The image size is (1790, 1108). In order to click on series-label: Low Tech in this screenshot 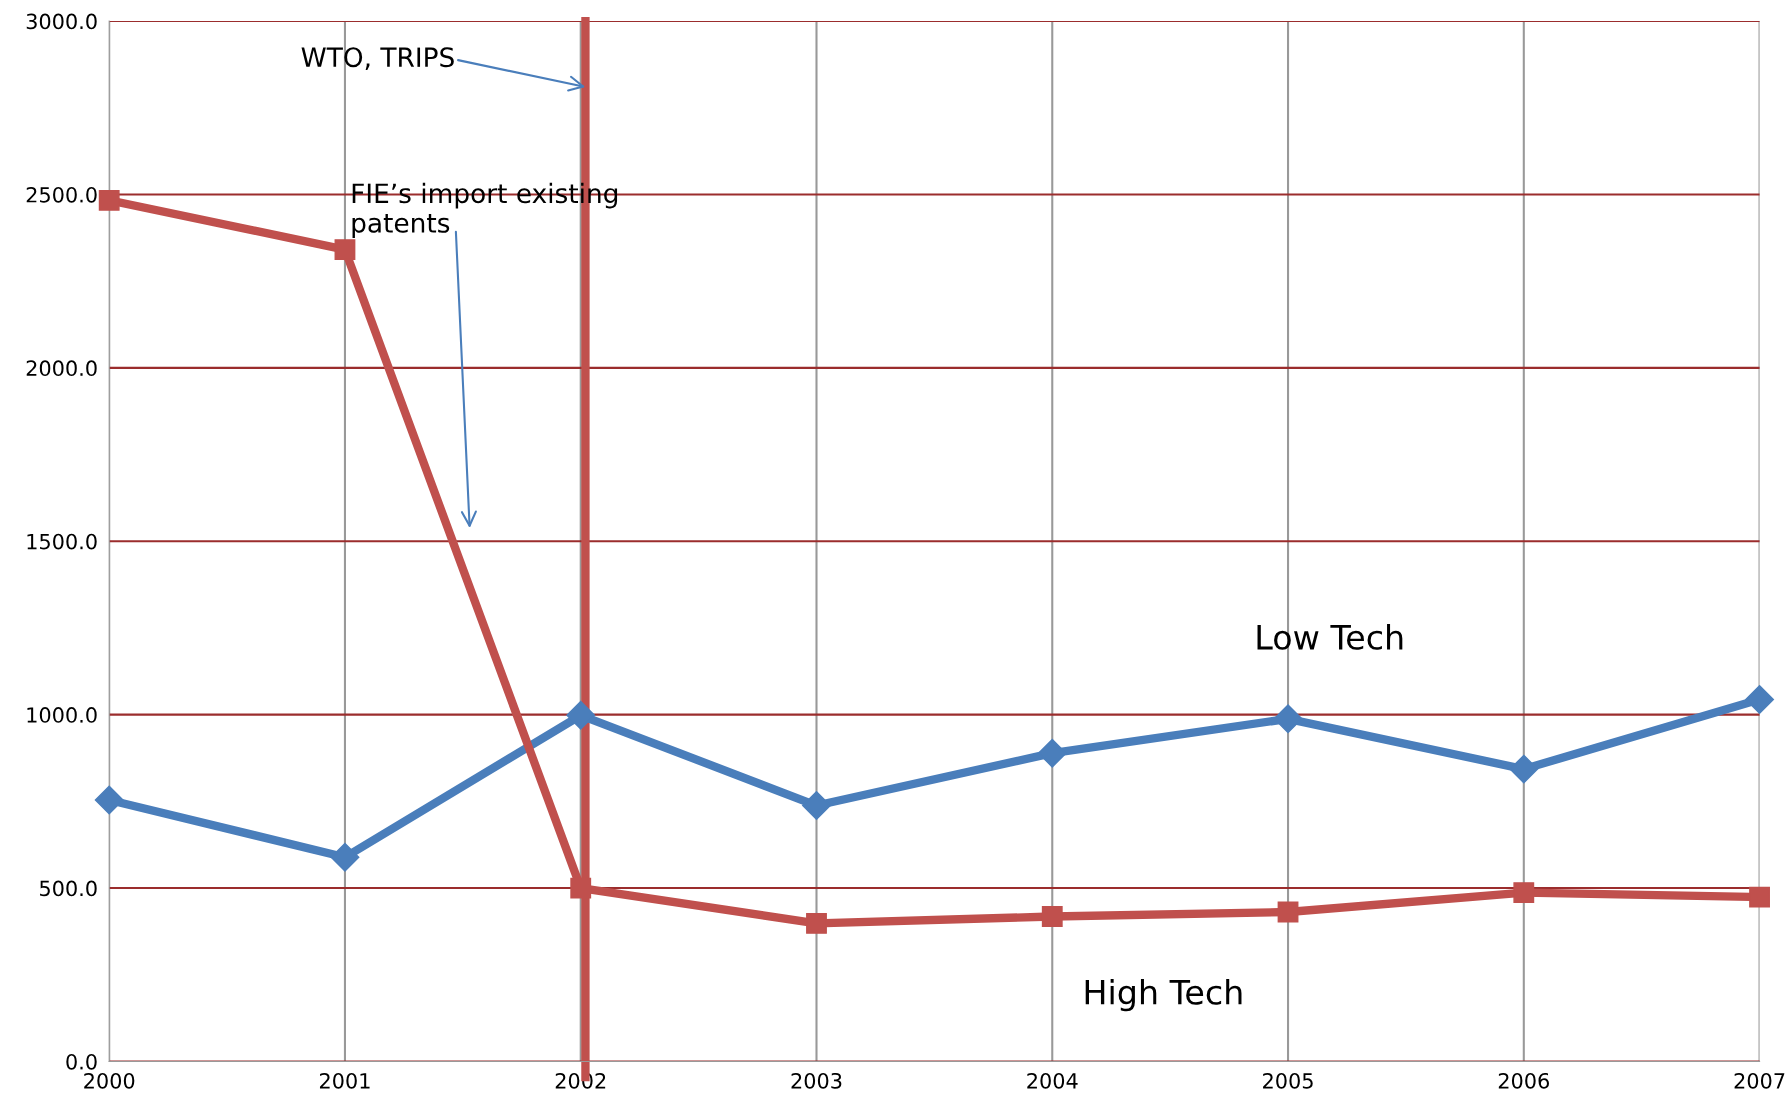, I will do `click(1330, 637)`.